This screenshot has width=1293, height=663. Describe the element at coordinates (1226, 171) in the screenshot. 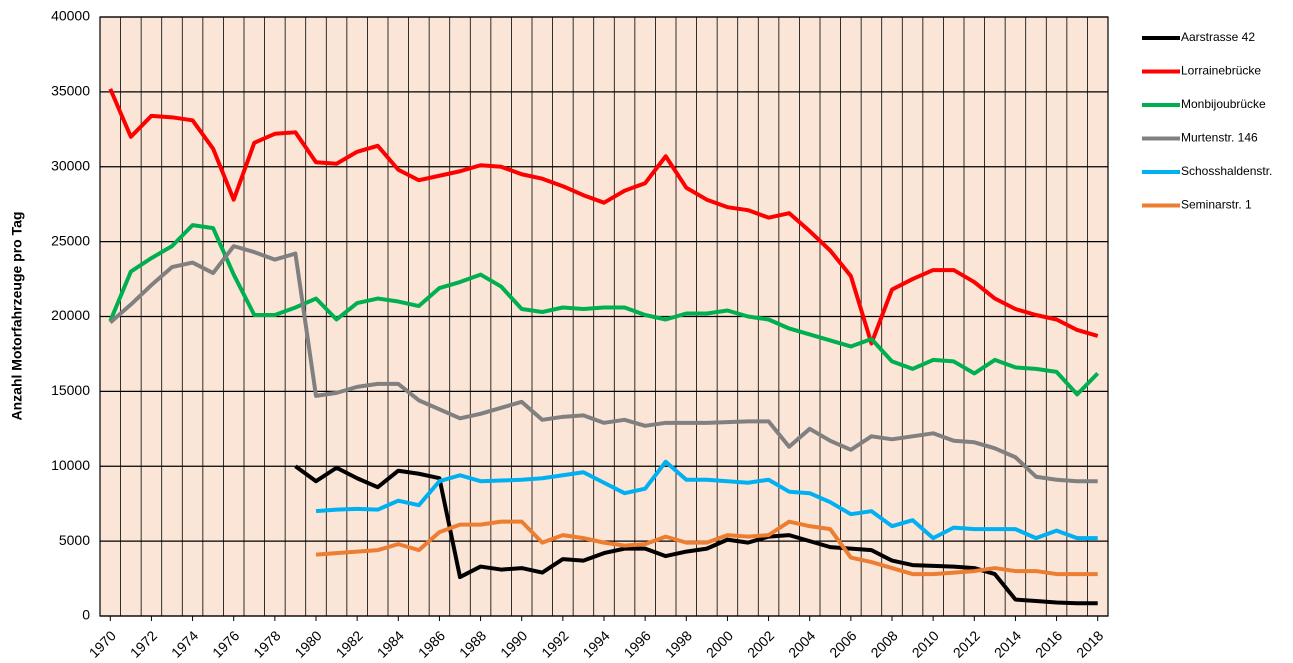

I see `legend-label: Schosshaldenstr.` at that location.